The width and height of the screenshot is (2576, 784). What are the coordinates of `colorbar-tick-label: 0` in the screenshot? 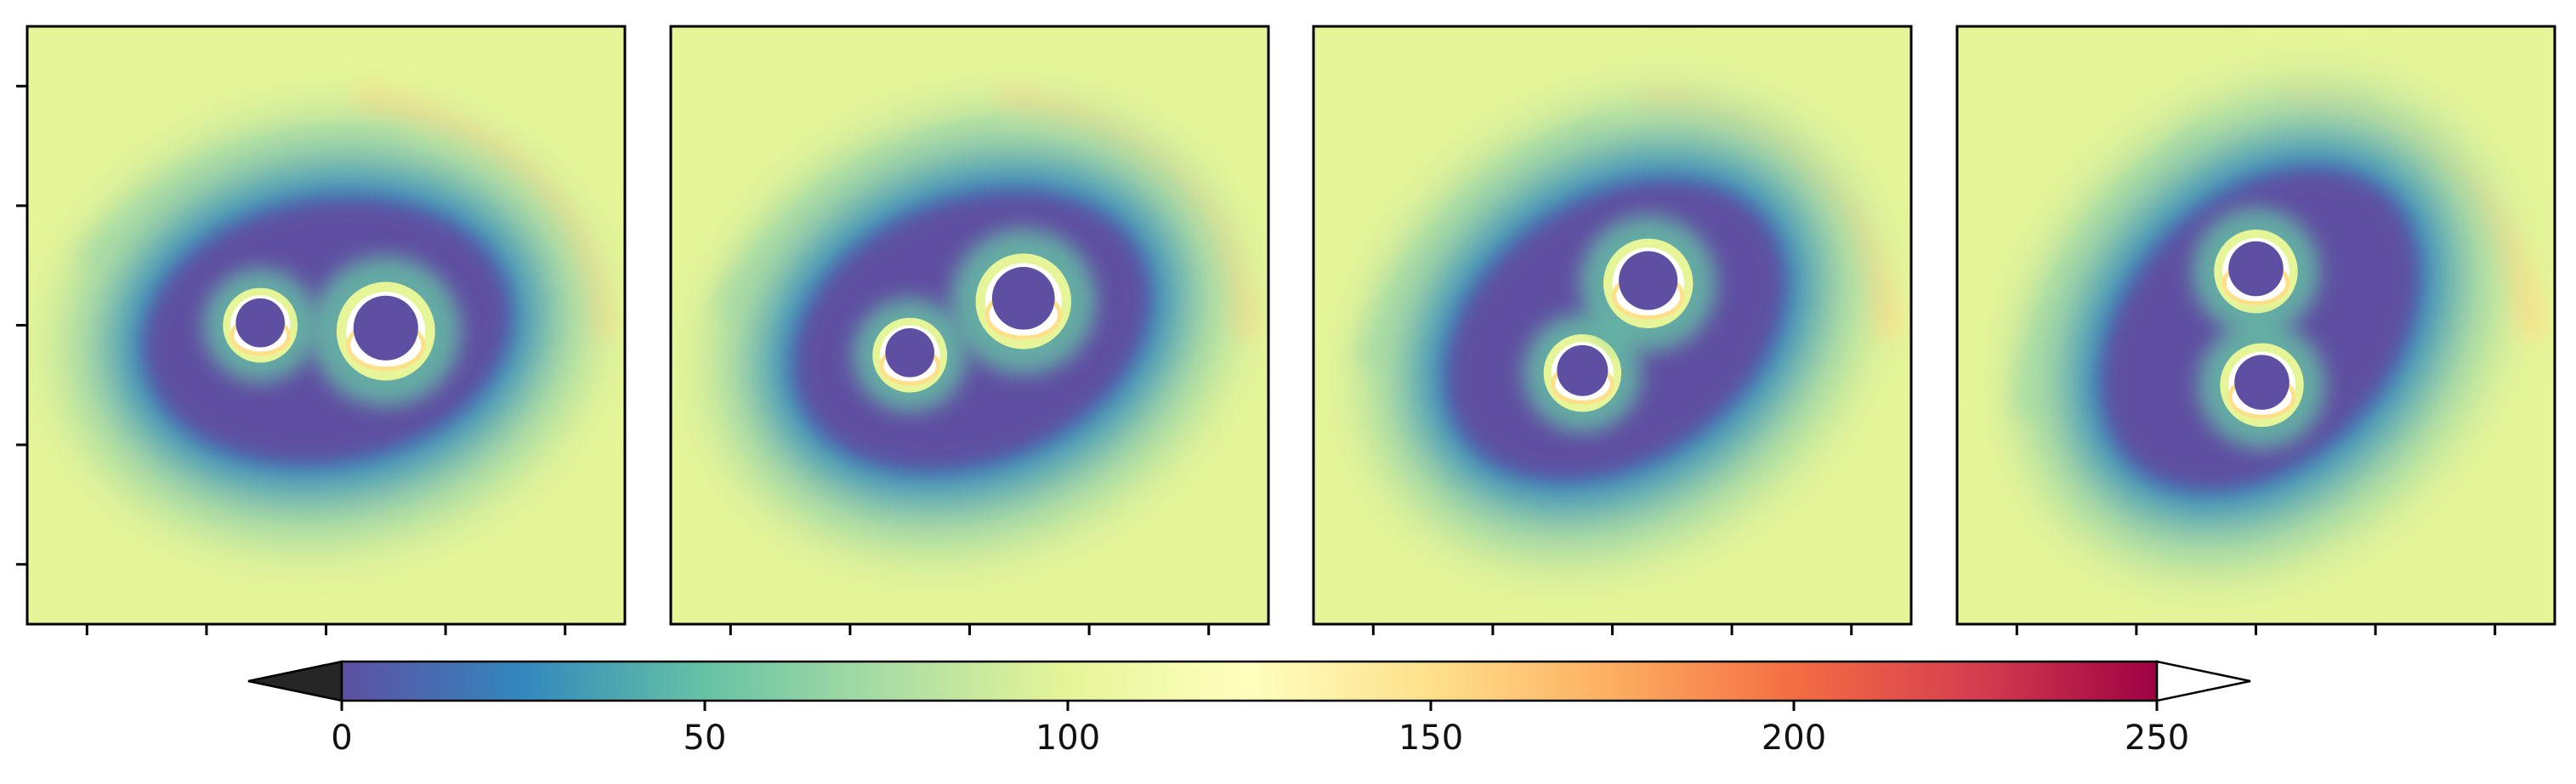 It's located at (342, 738).